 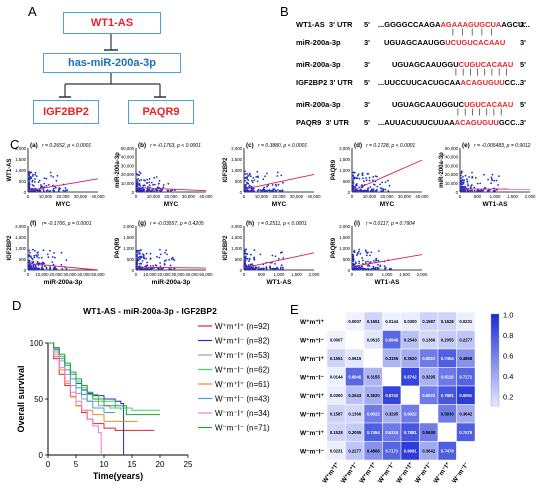 I want to click on heatmap-value: 0.4868, so click(x=373, y=450).